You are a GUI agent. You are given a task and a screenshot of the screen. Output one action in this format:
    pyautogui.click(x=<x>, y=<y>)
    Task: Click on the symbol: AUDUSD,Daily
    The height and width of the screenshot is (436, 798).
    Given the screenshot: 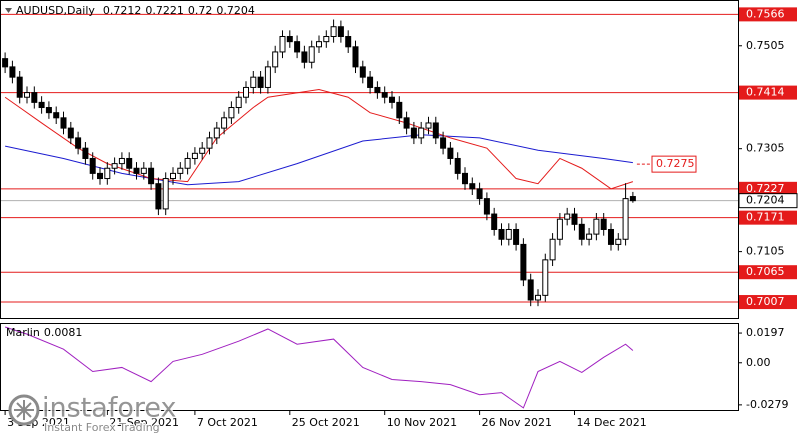 What is the action you would take?
    pyautogui.click(x=55, y=10)
    